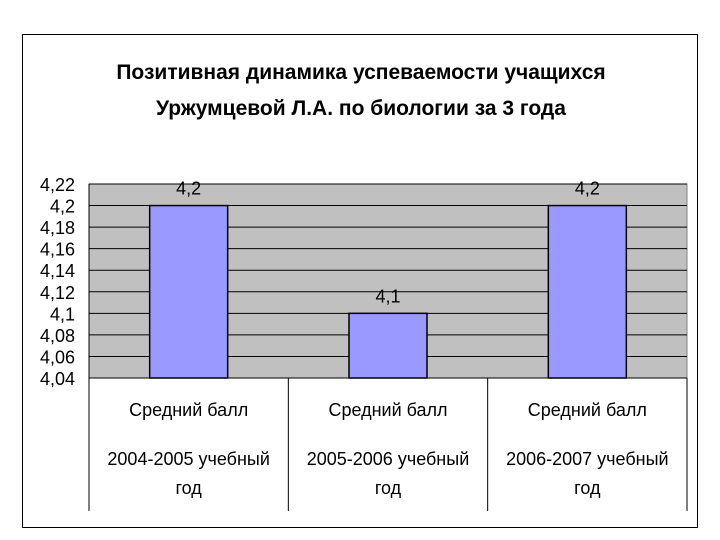 This screenshot has width=720, height=540. I want to click on y-tick-label: 4,06, so click(57, 357).